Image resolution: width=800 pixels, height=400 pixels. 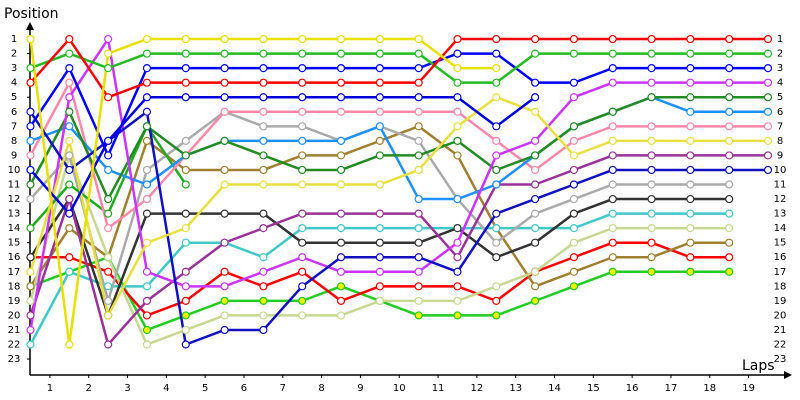 What do you see at coordinates (14, 199) in the screenshot?
I see `y-tick-label: 12` at bounding box center [14, 199].